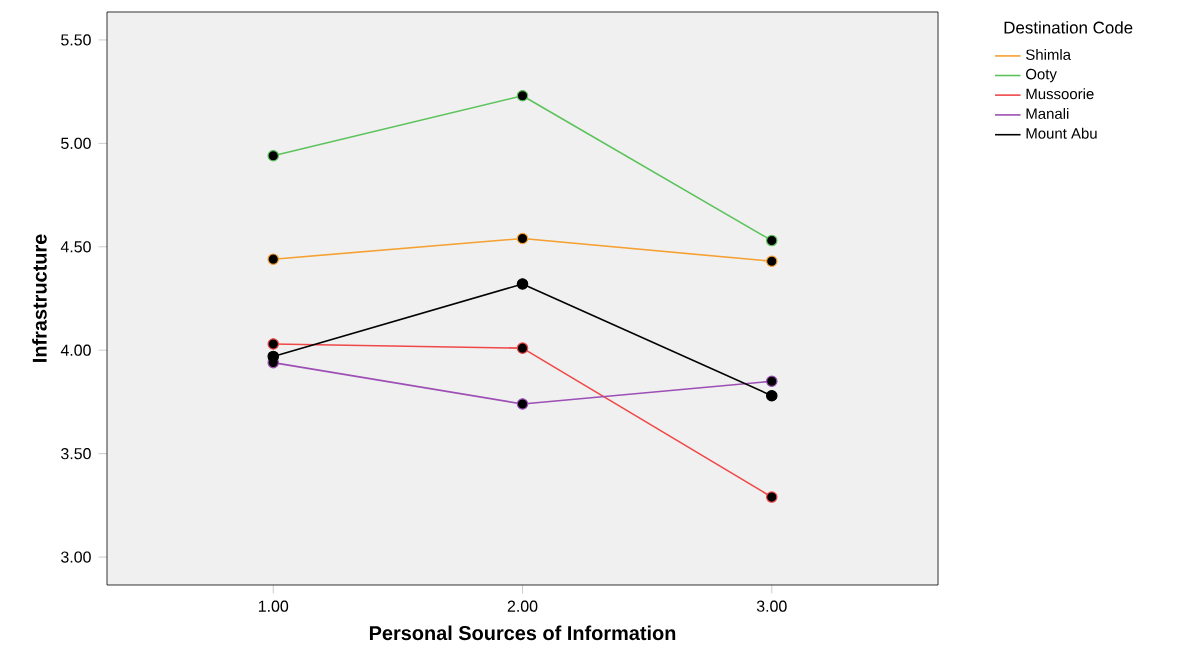 Image resolution: width=1200 pixels, height=658 pixels. I want to click on legend-title: Destination Code, so click(1068, 27).